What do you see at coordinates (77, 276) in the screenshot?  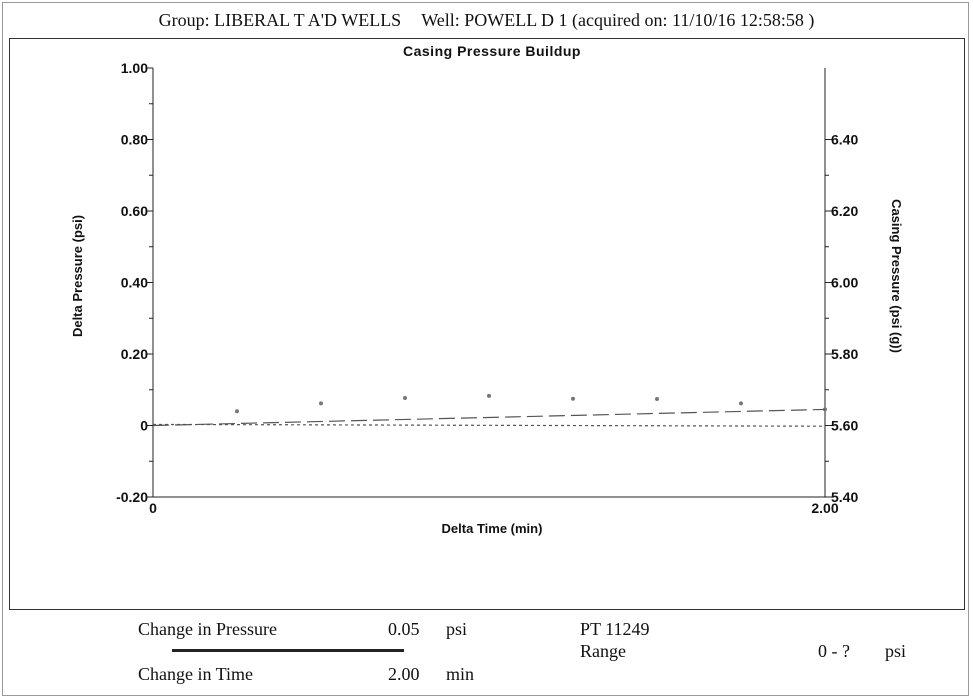 I see `y-axis-title: Delta Pressure (psi)` at bounding box center [77, 276].